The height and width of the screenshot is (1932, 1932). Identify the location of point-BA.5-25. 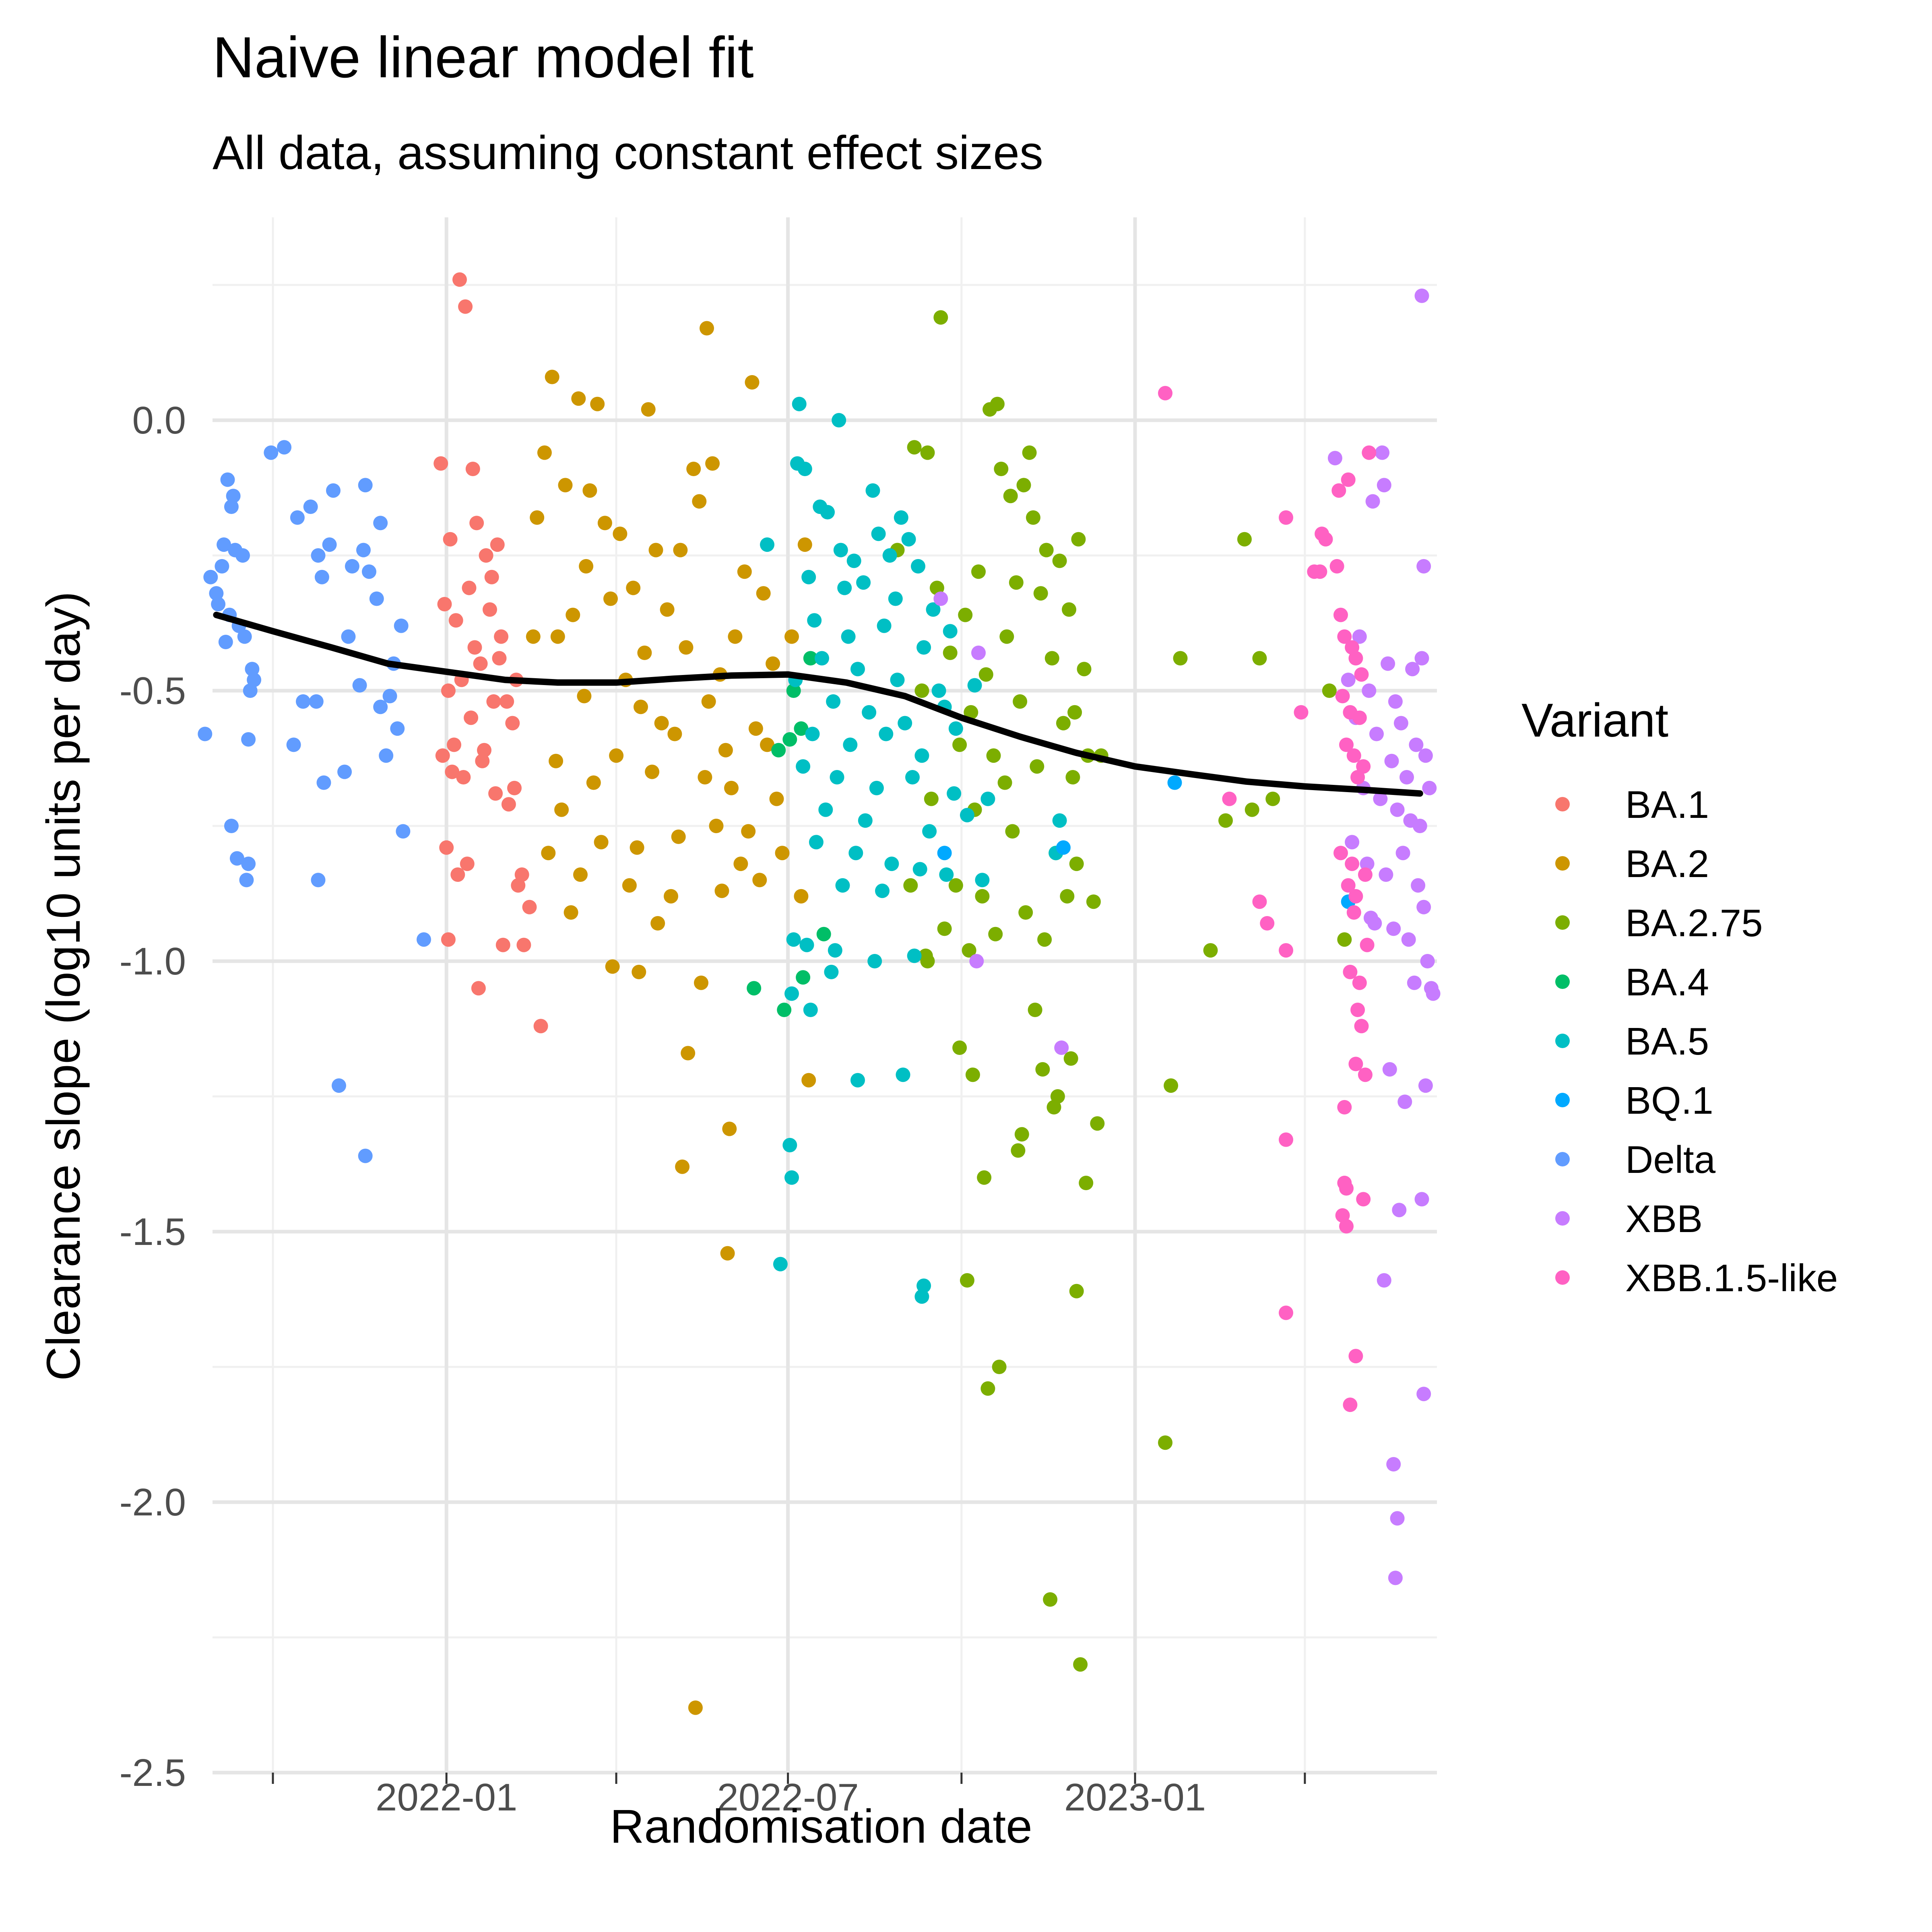
(822, 658).